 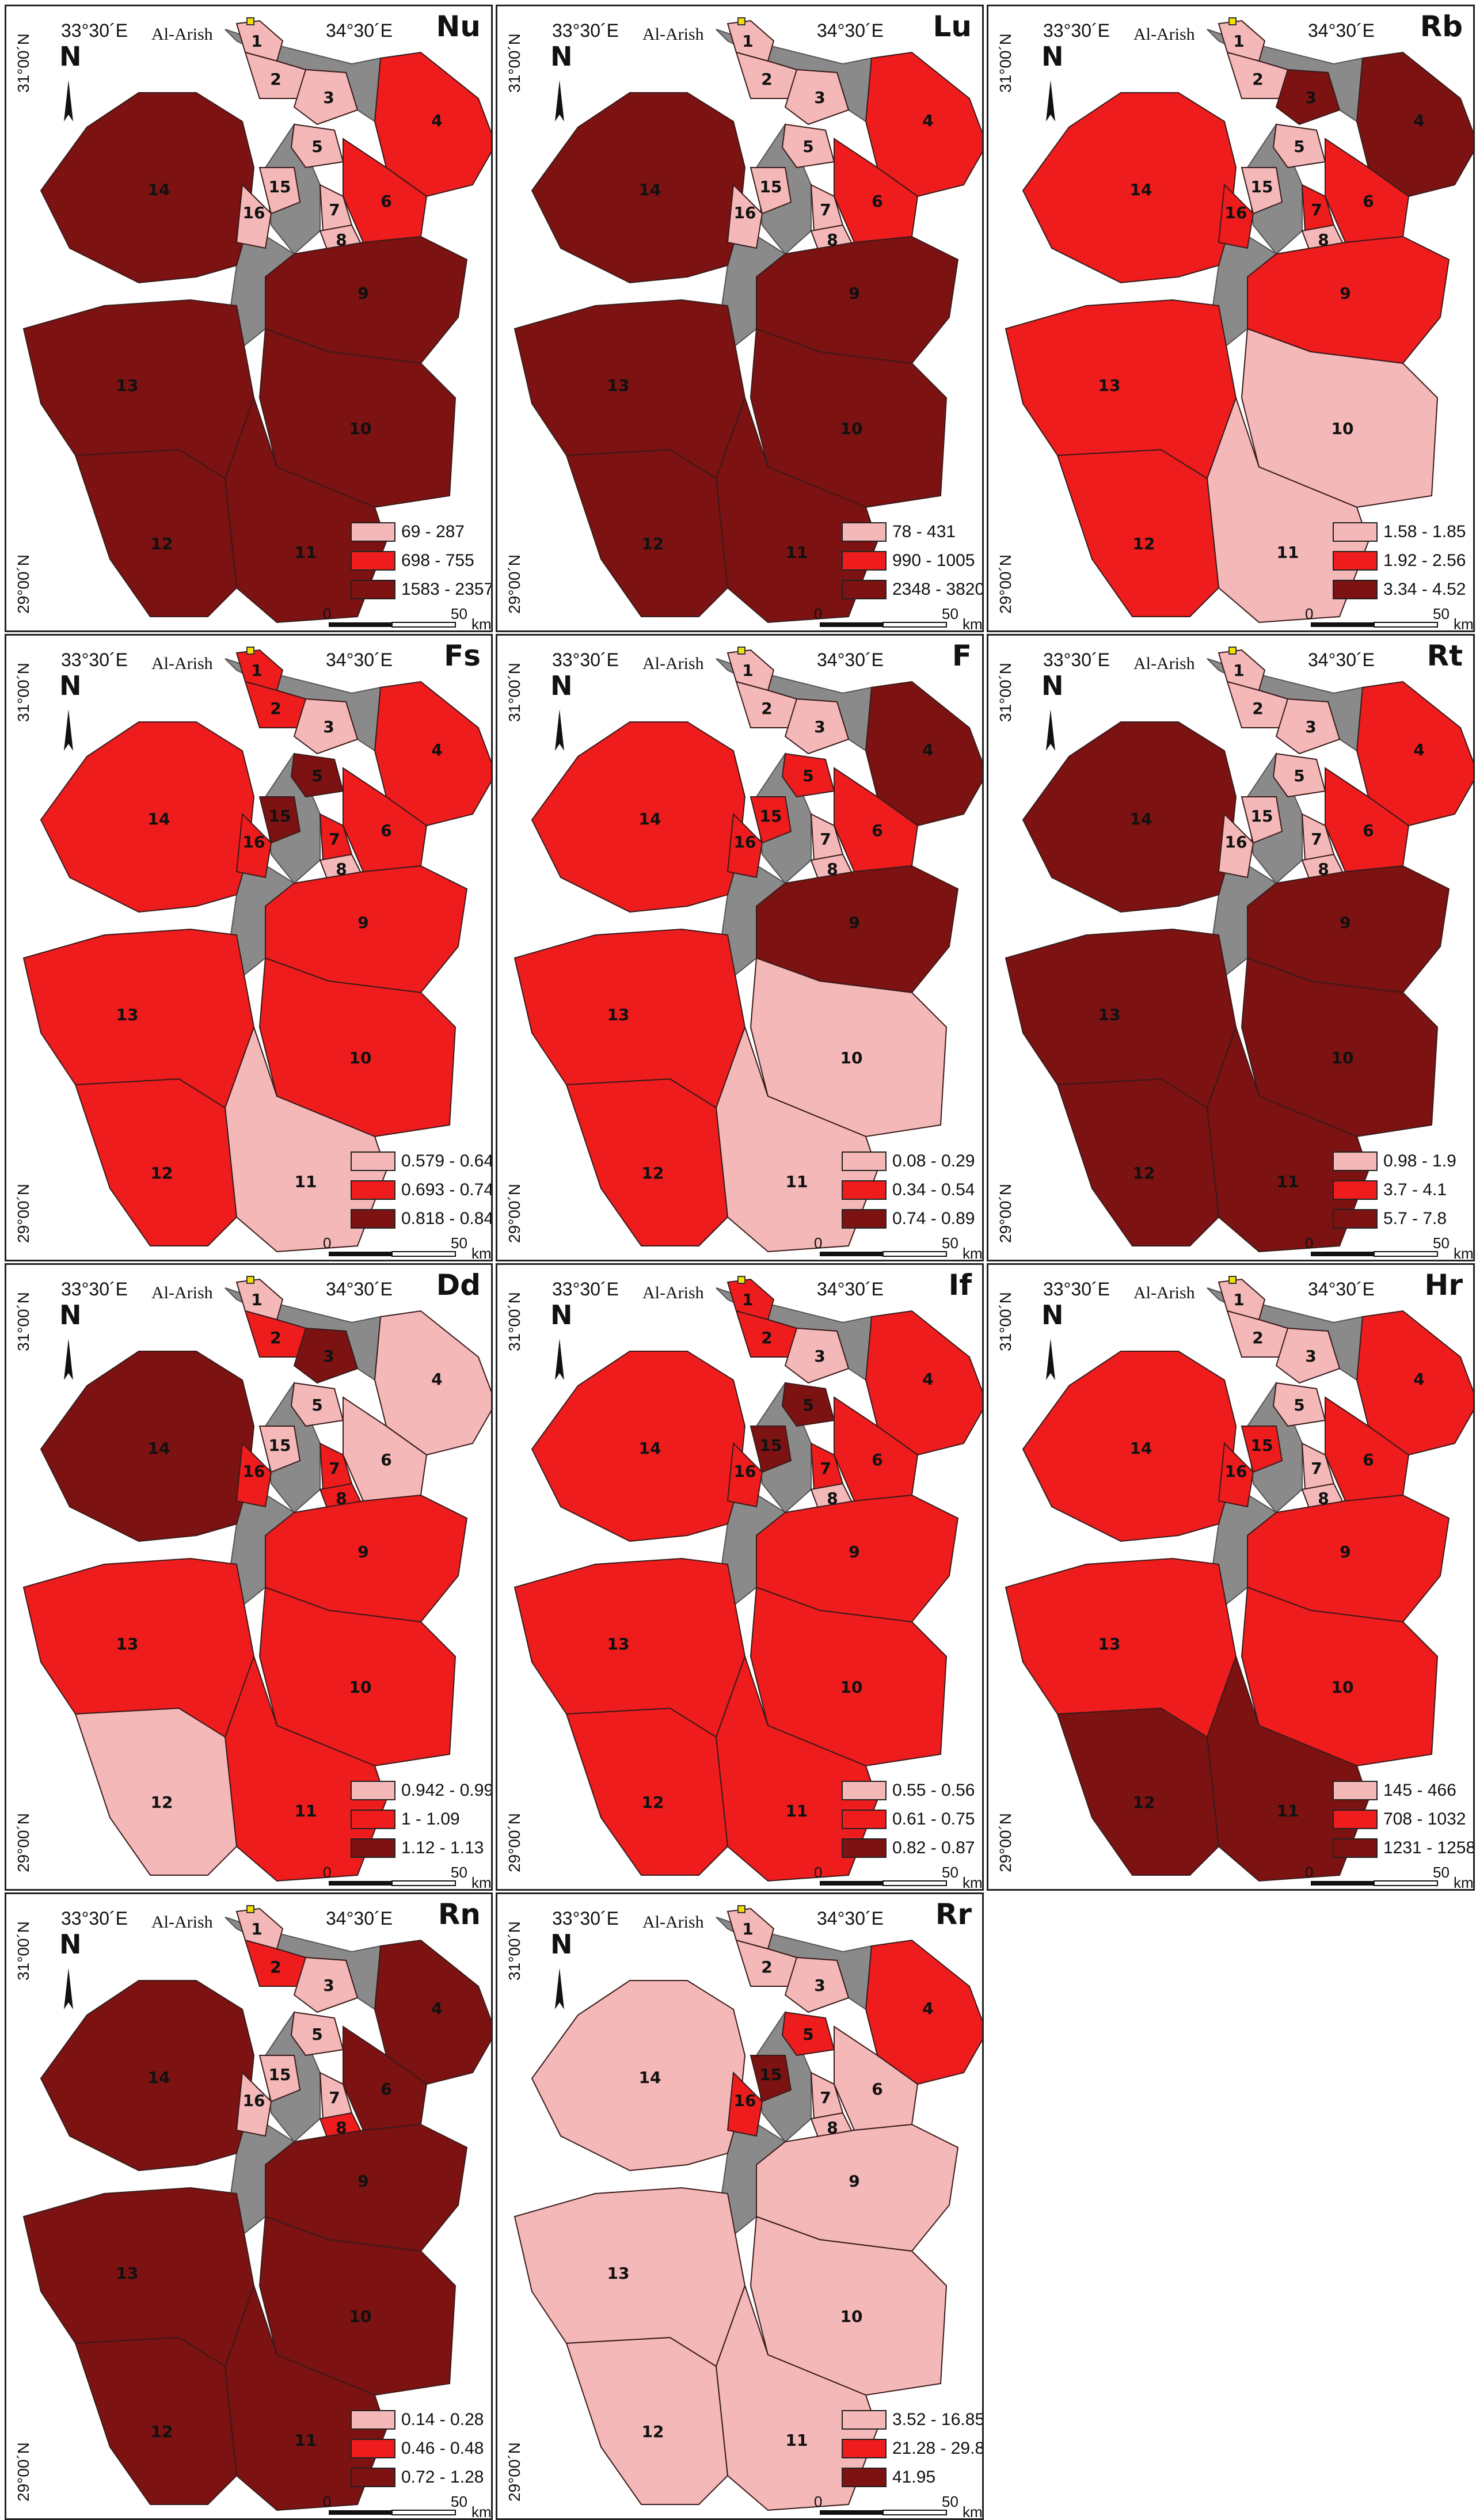 I want to click on legend-label: 21.28 - 29.87, so click(x=938, y=2448).